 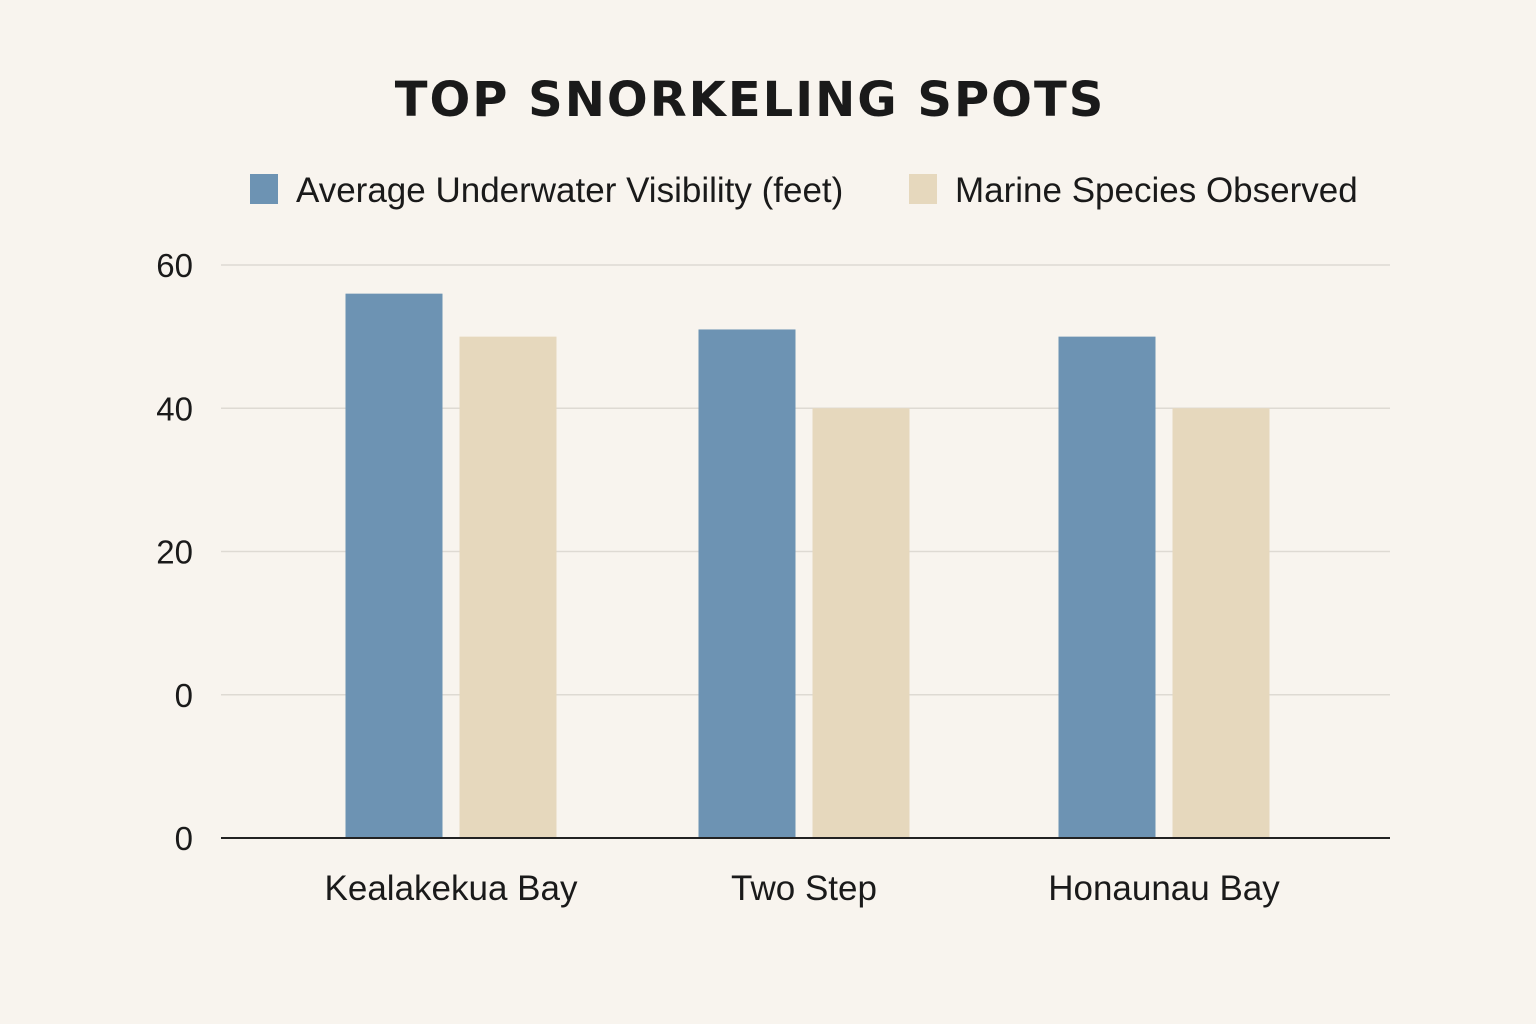 I want to click on y-axis-ticks: 0 0 20 40 60, so click(x=174, y=552).